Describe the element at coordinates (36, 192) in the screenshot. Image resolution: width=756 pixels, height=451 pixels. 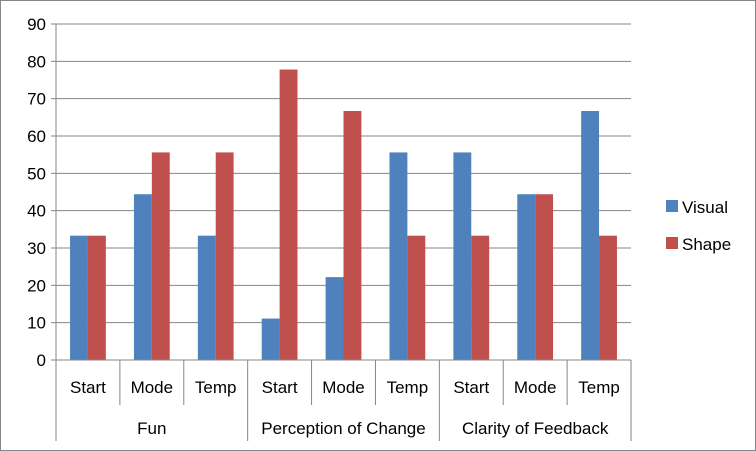
I see `y-axis-tick-labels: 0 10 20 30 40 50 60 70 80 90` at that location.